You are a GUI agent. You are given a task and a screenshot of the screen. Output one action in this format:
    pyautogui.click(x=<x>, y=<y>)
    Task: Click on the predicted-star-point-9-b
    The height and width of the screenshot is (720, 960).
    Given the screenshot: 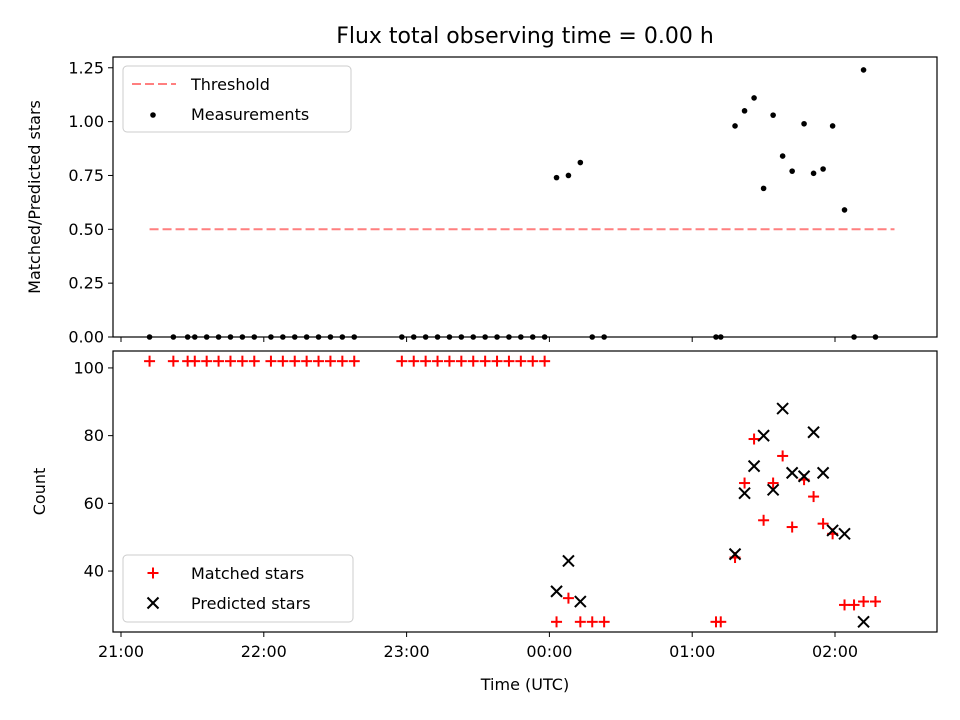 What is the action you would take?
    pyautogui.click(x=792, y=473)
    